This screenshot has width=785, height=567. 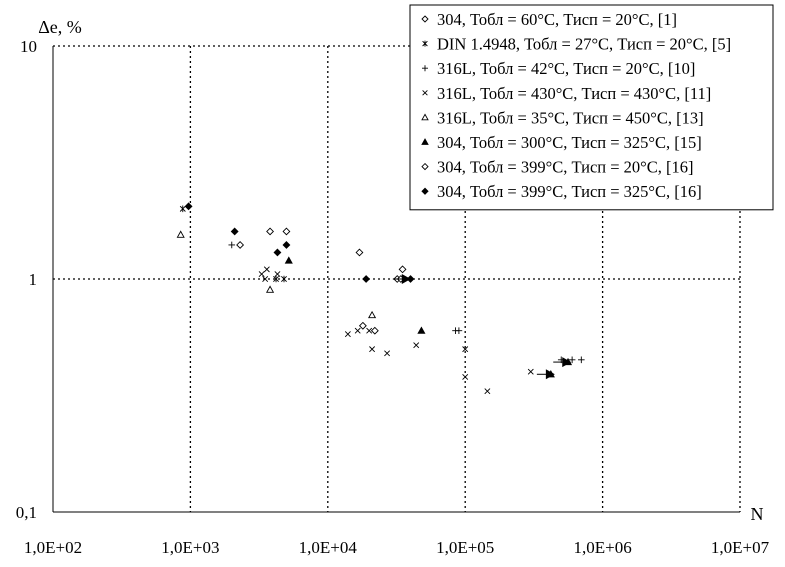 I want to click on x-tick-label: 1,0E+06, so click(x=602, y=547).